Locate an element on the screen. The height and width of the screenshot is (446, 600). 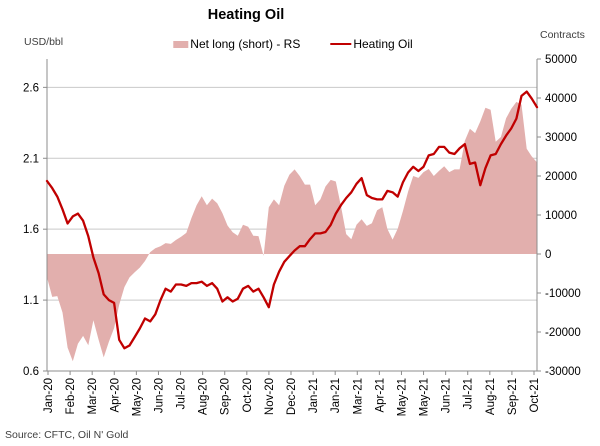
legend-item-net-long: Net long (short) - RS is located at coordinates (236, 44).